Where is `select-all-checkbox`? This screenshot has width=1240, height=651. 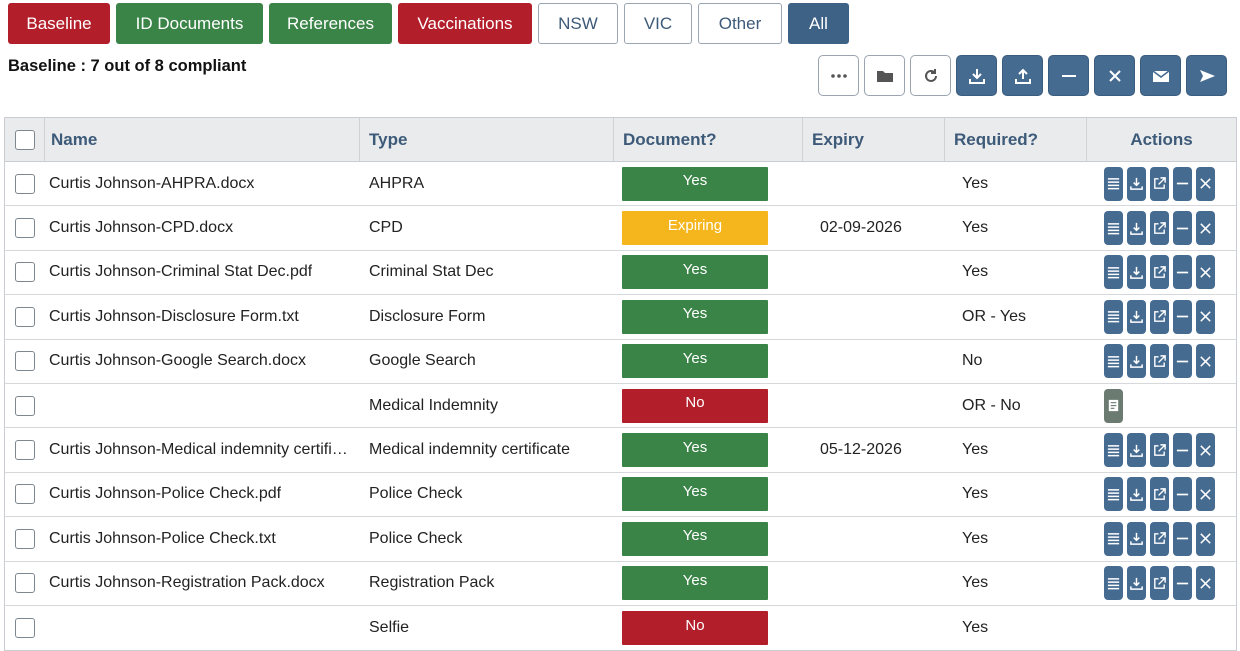 select-all-checkbox is located at coordinates (24, 139).